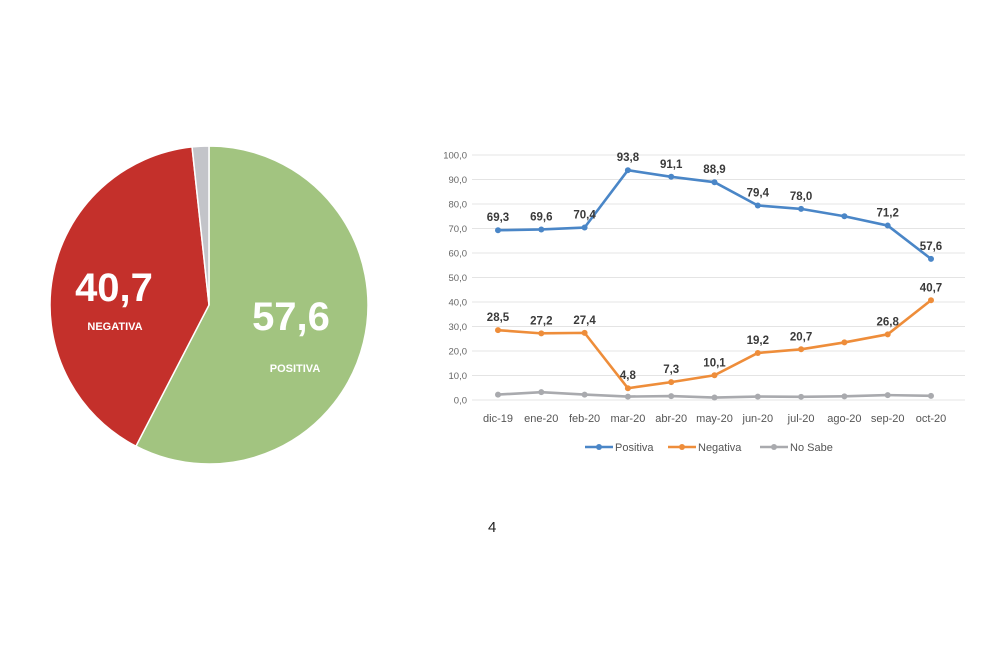  Describe the element at coordinates (460, 401) in the screenshot. I see `y-tick-label: 0,0` at that location.